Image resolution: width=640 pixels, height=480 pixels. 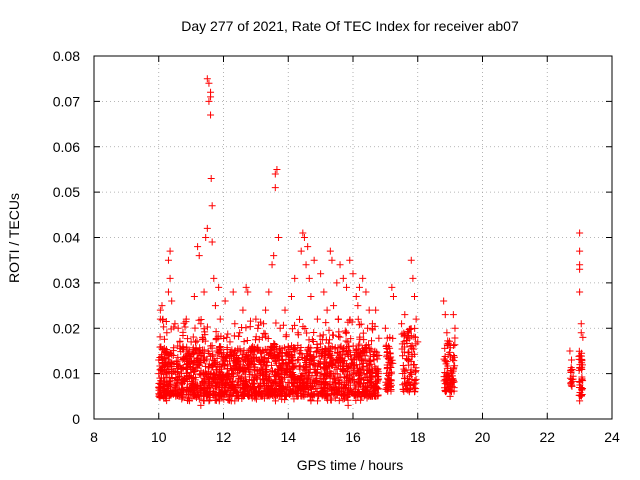 What do you see at coordinates (612, 437) in the screenshot?
I see `x-tick-label: 24` at bounding box center [612, 437].